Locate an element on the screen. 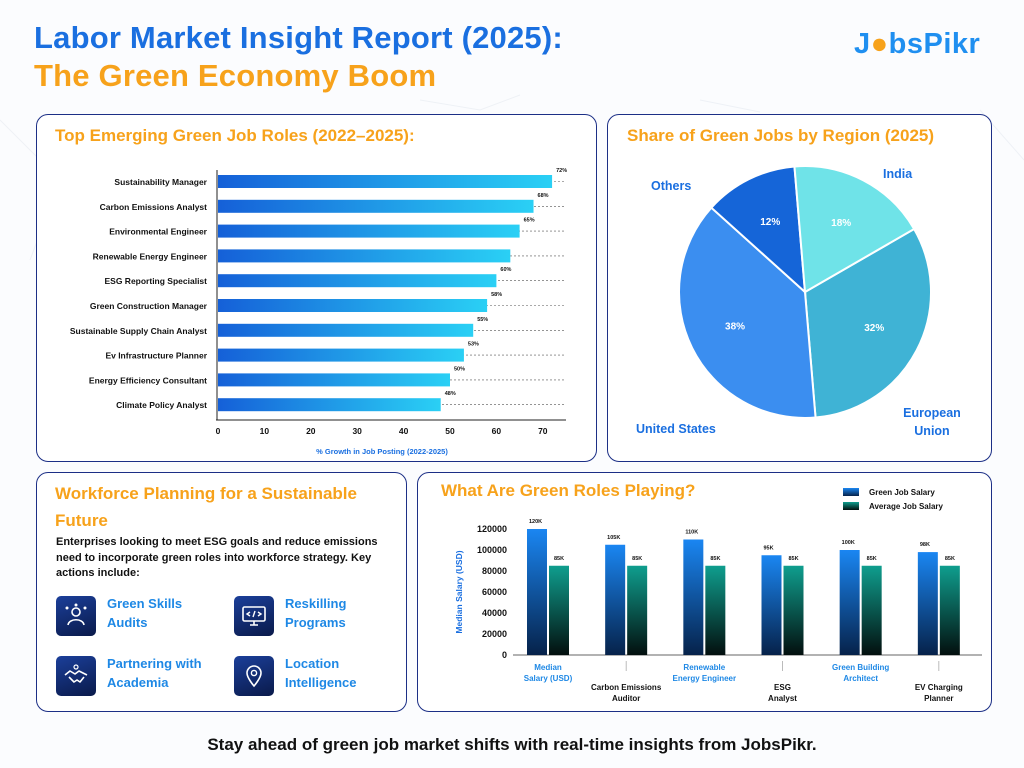 The width and height of the screenshot is (1024, 768). action-green-skills-audits: Green Skills Audits is located at coordinates (136, 616).